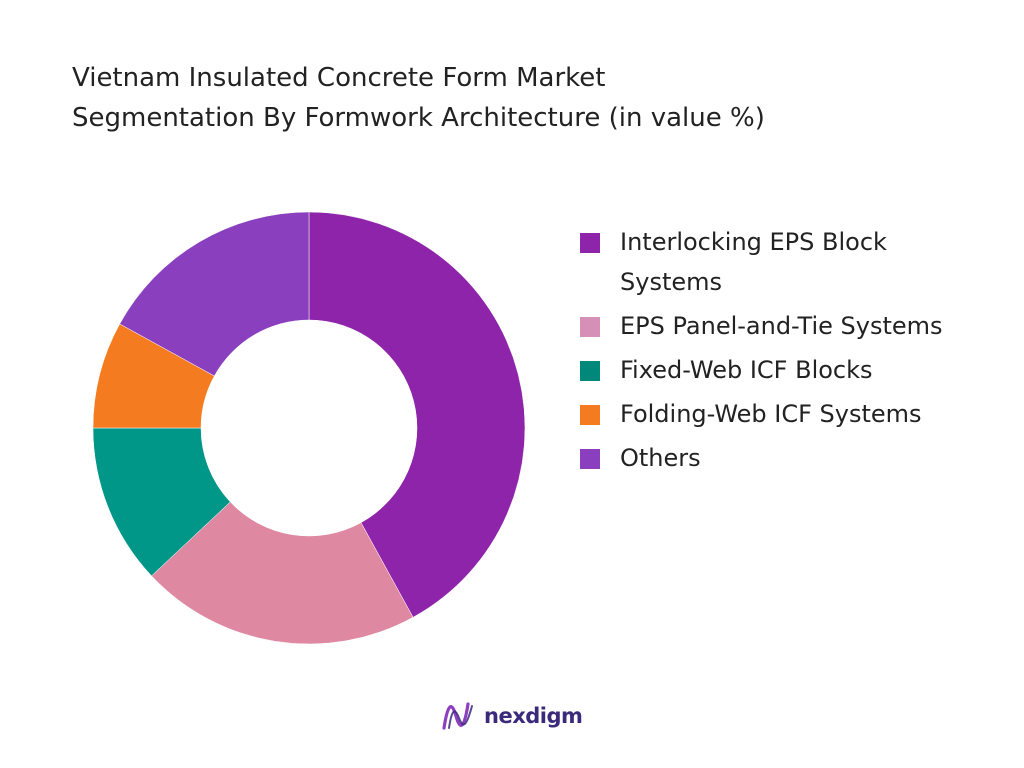  Describe the element at coordinates (753, 262) in the screenshot. I see `legend-label: Interlocking EPS Block Systems` at that location.